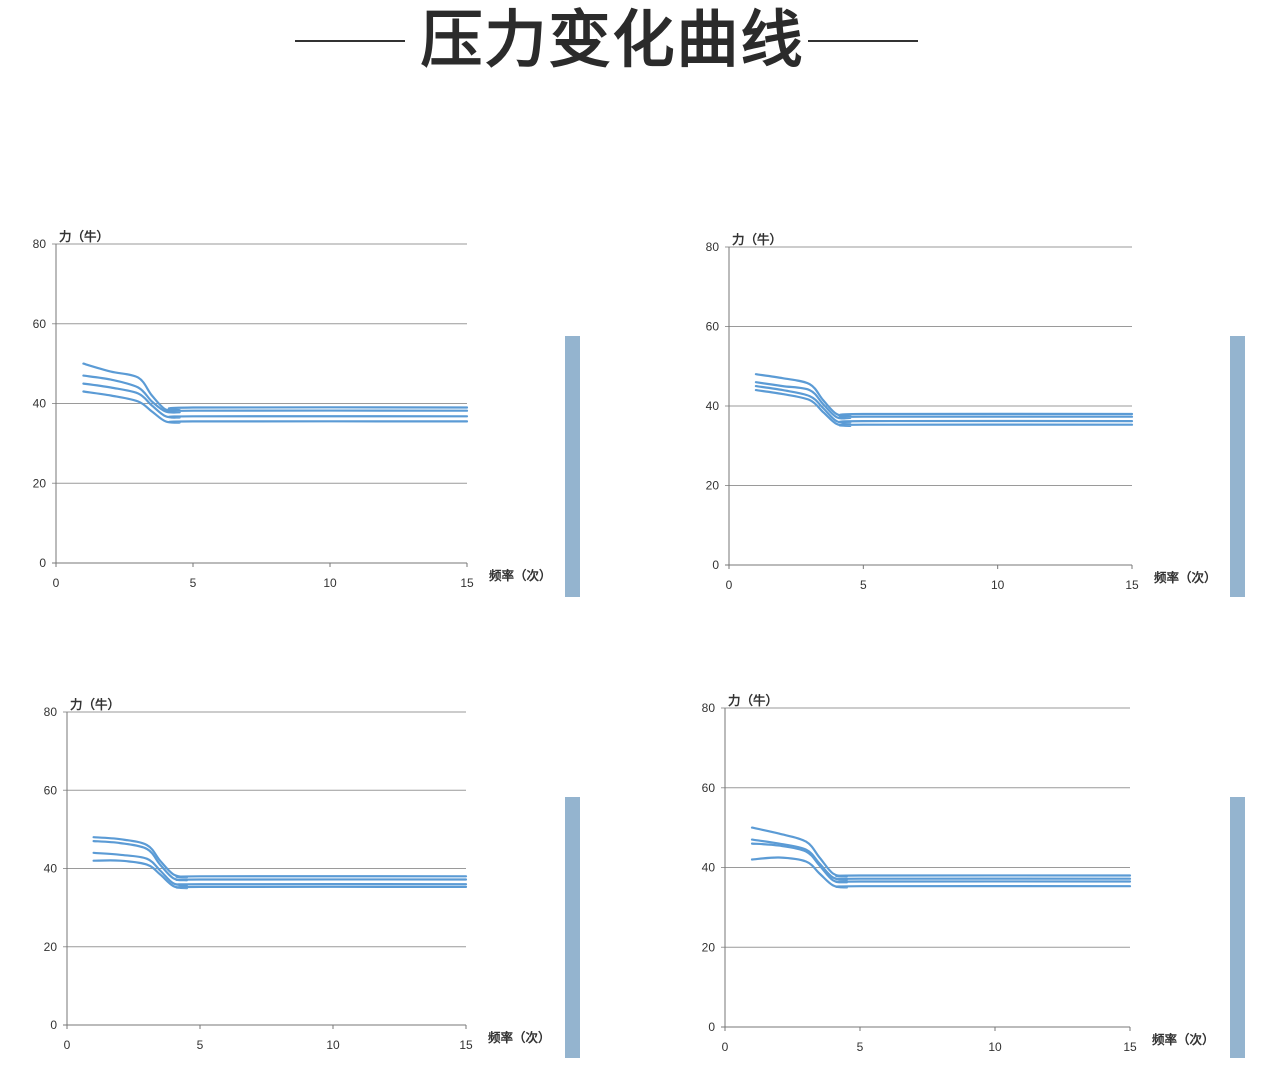 This screenshot has width=1268, height=1072. I want to click on chart-3: 0 20 40 60 80 0 5 10 15 力（牛） 频率（次）, so click(297, 874).